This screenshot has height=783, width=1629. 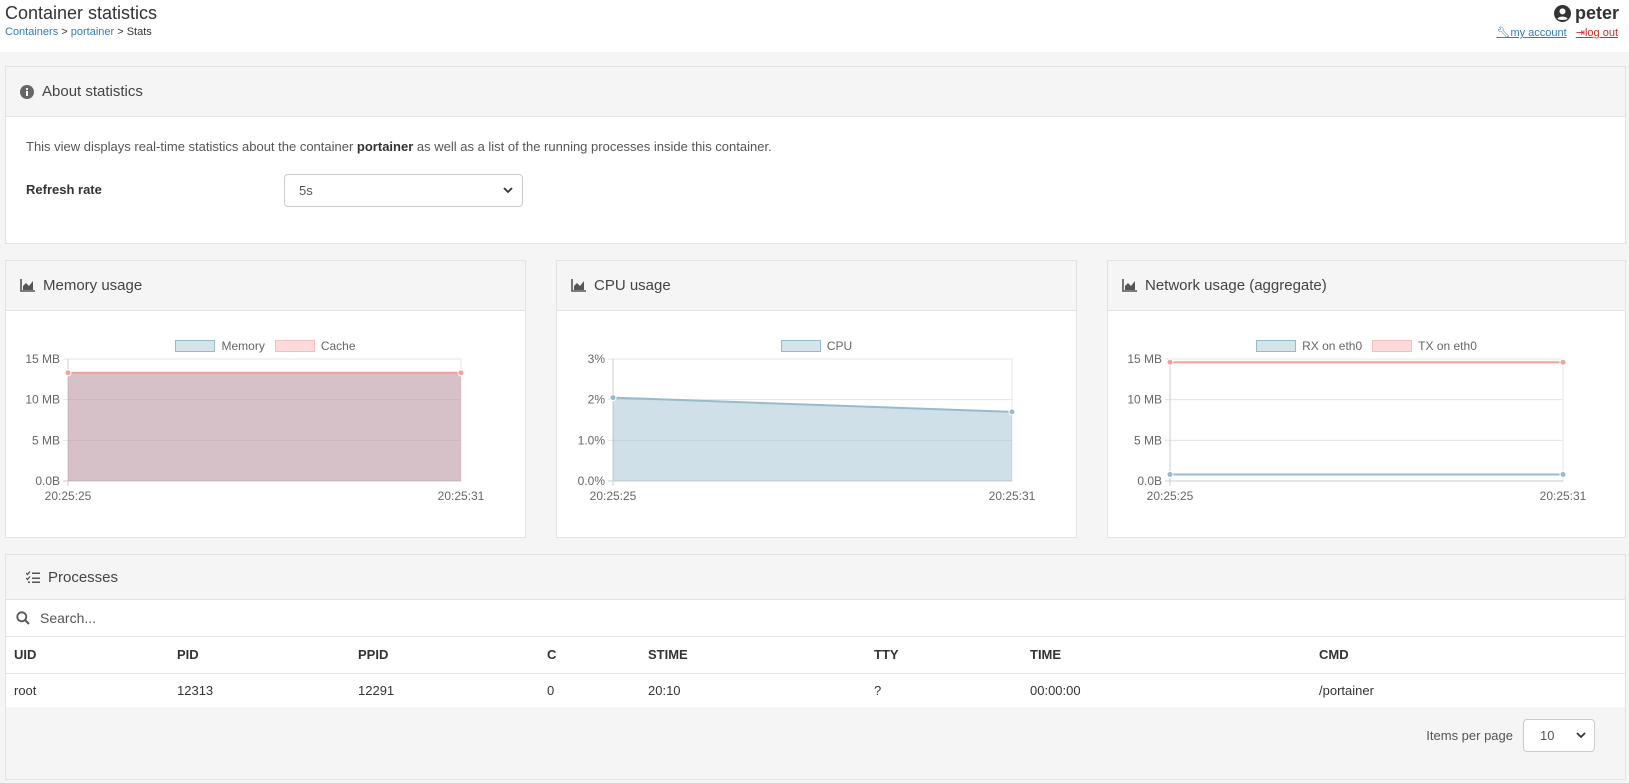 I want to click on breadcrumb-current: Stats, so click(x=139, y=32).